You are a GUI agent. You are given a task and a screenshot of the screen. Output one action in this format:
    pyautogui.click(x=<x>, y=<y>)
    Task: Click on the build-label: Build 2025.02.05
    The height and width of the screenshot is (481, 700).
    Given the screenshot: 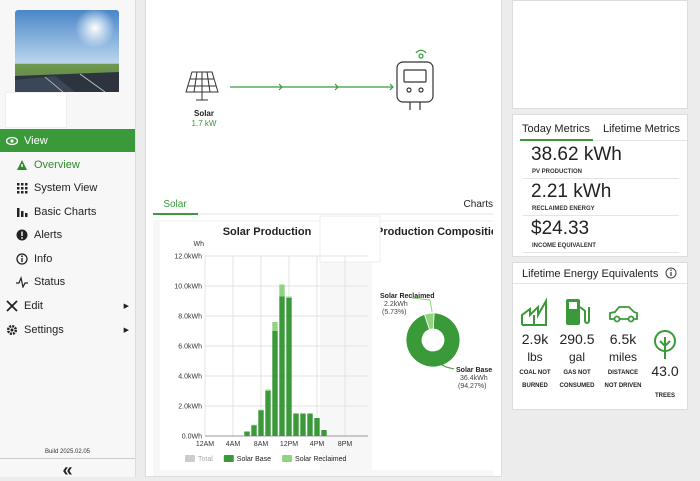 What is the action you would take?
    pyautogui.click(x=67, y=452)
    